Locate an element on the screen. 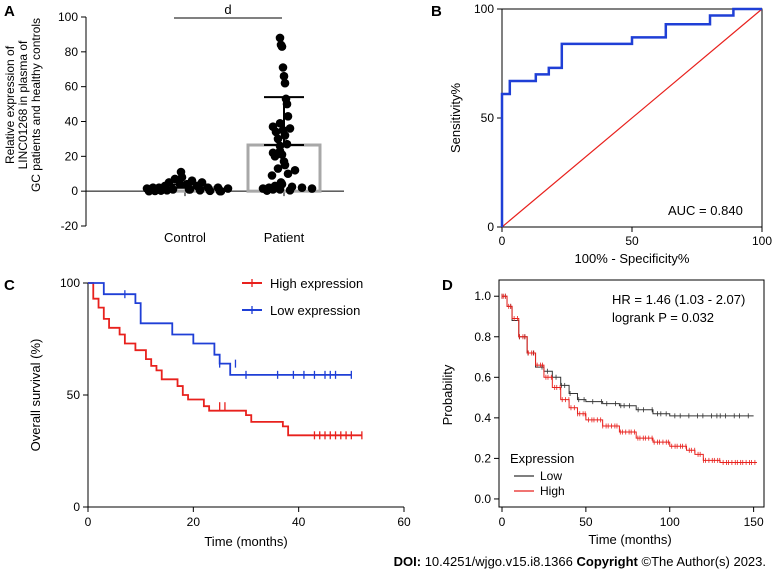 The image size is (774, 575). y-axis-label: LINC01268 in plasma of is located at coordinates (23, 104).